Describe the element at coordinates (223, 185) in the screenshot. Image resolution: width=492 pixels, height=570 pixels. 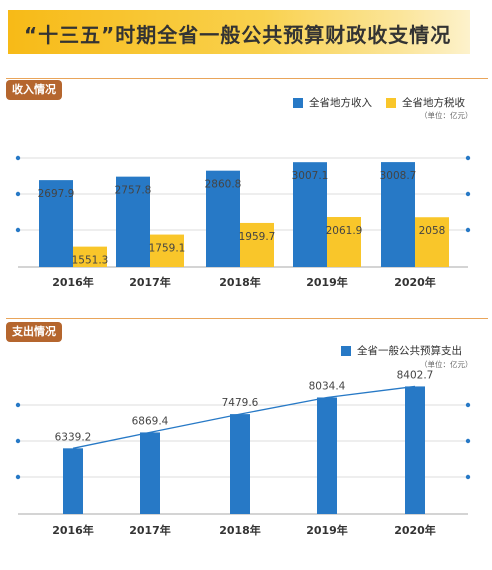
I see `income-data-label: 2860.8` at that location.